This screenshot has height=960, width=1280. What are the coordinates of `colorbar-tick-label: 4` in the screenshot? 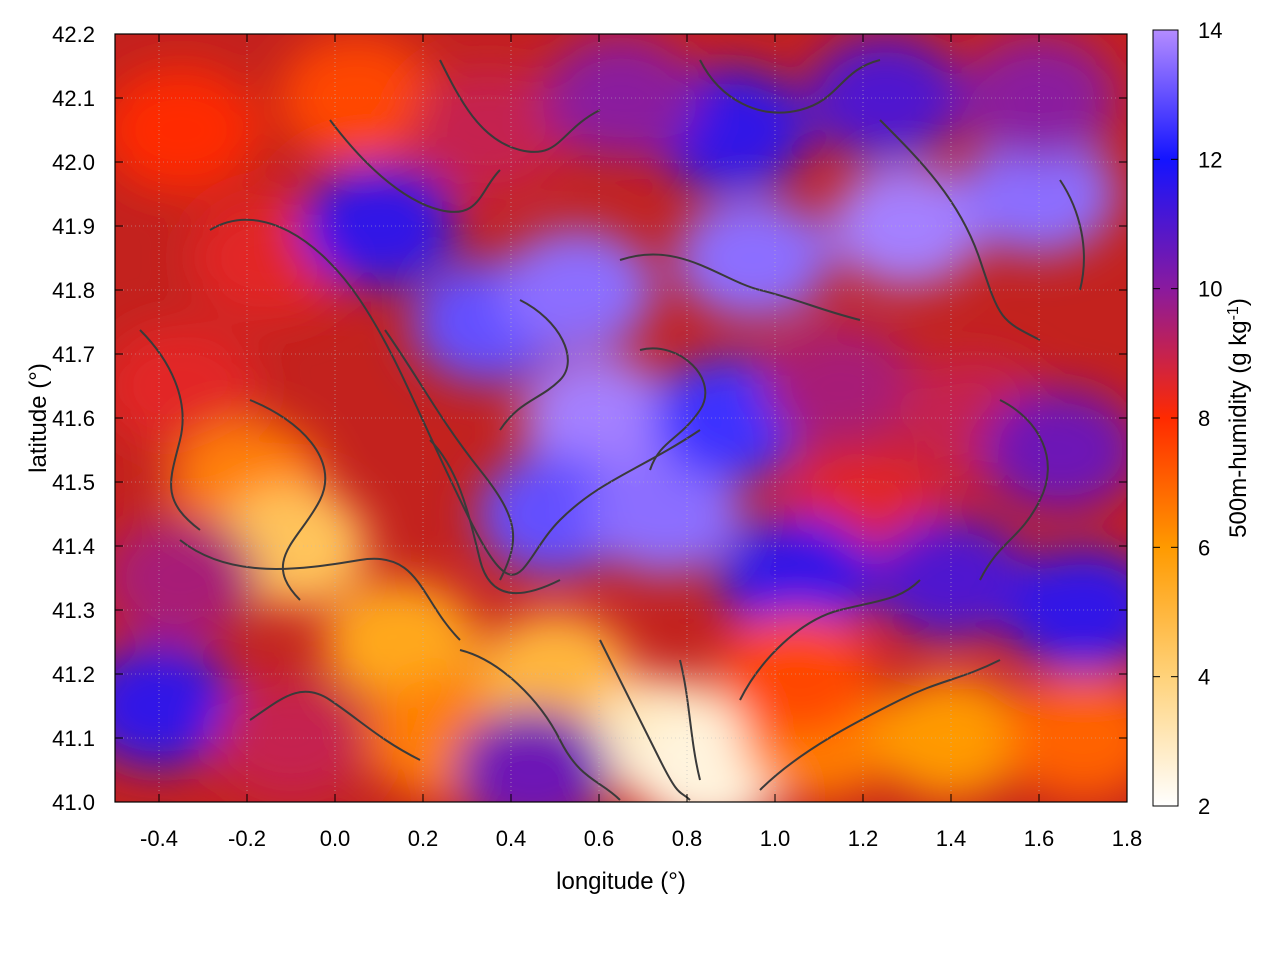 It's located at (1204, 677).